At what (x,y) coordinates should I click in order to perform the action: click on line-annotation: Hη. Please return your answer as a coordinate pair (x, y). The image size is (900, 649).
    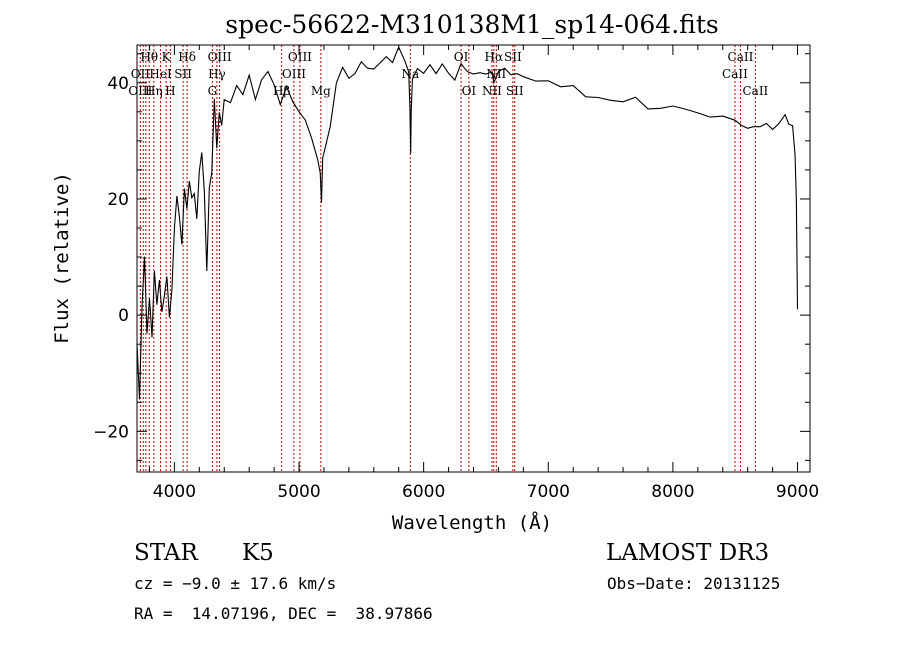
    Looking at the image, I should click on (154, 91).